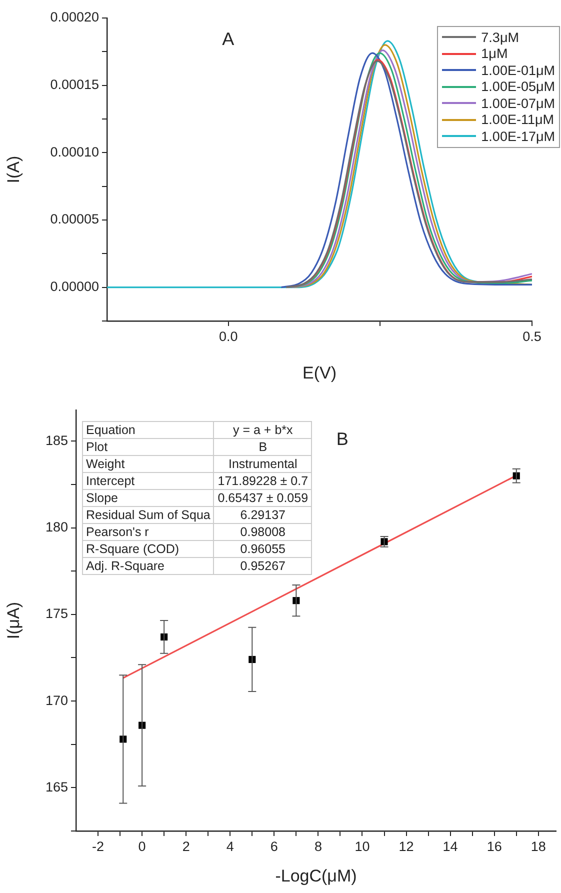 The height and width of the screenshot is (893, 561). Describe the element at coordinates (316, 876) in the screenshot. I see `x-axis-title: -LogC(μM)` at that location.